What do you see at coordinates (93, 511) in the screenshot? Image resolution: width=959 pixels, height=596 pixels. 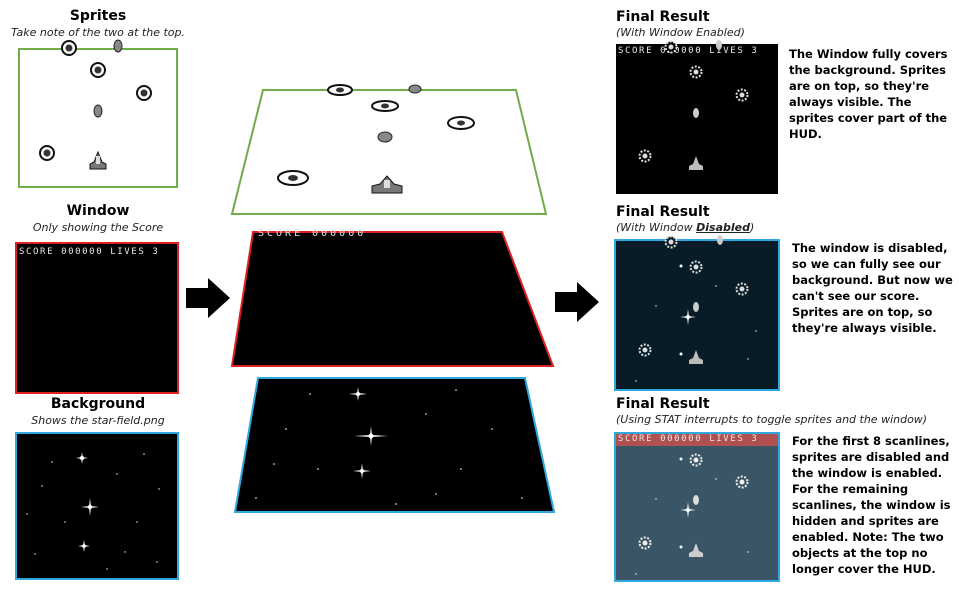 I see `starfield` at bounding box center [93, 511].